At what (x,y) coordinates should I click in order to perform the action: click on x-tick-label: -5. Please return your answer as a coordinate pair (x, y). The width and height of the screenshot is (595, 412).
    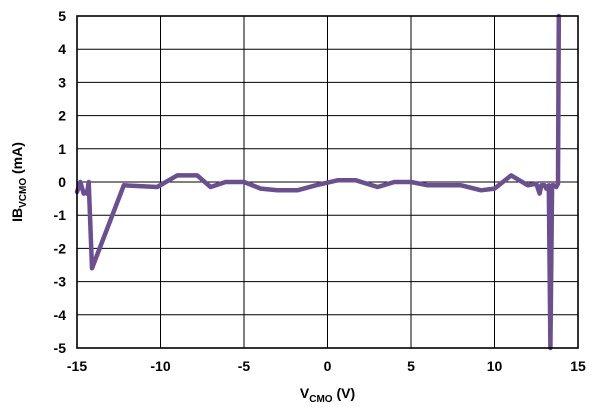
    Looking at the image, I should click on (244, 366).